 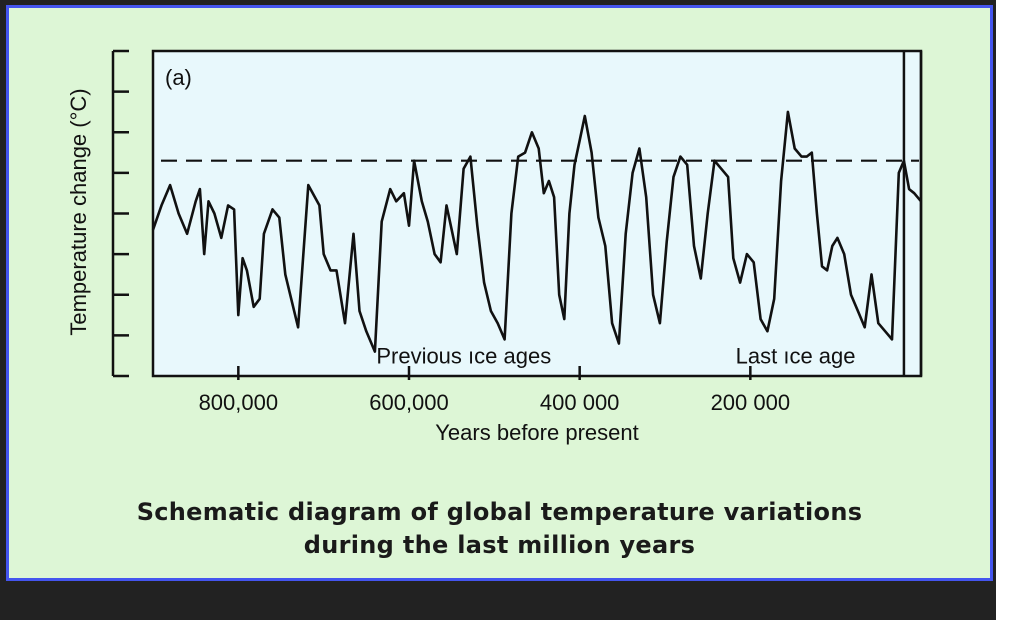 What do you see at coordinates (580, 402) in the screenshot?
I see `x-tick-label: 400 000` at bounding box center [580, 402].